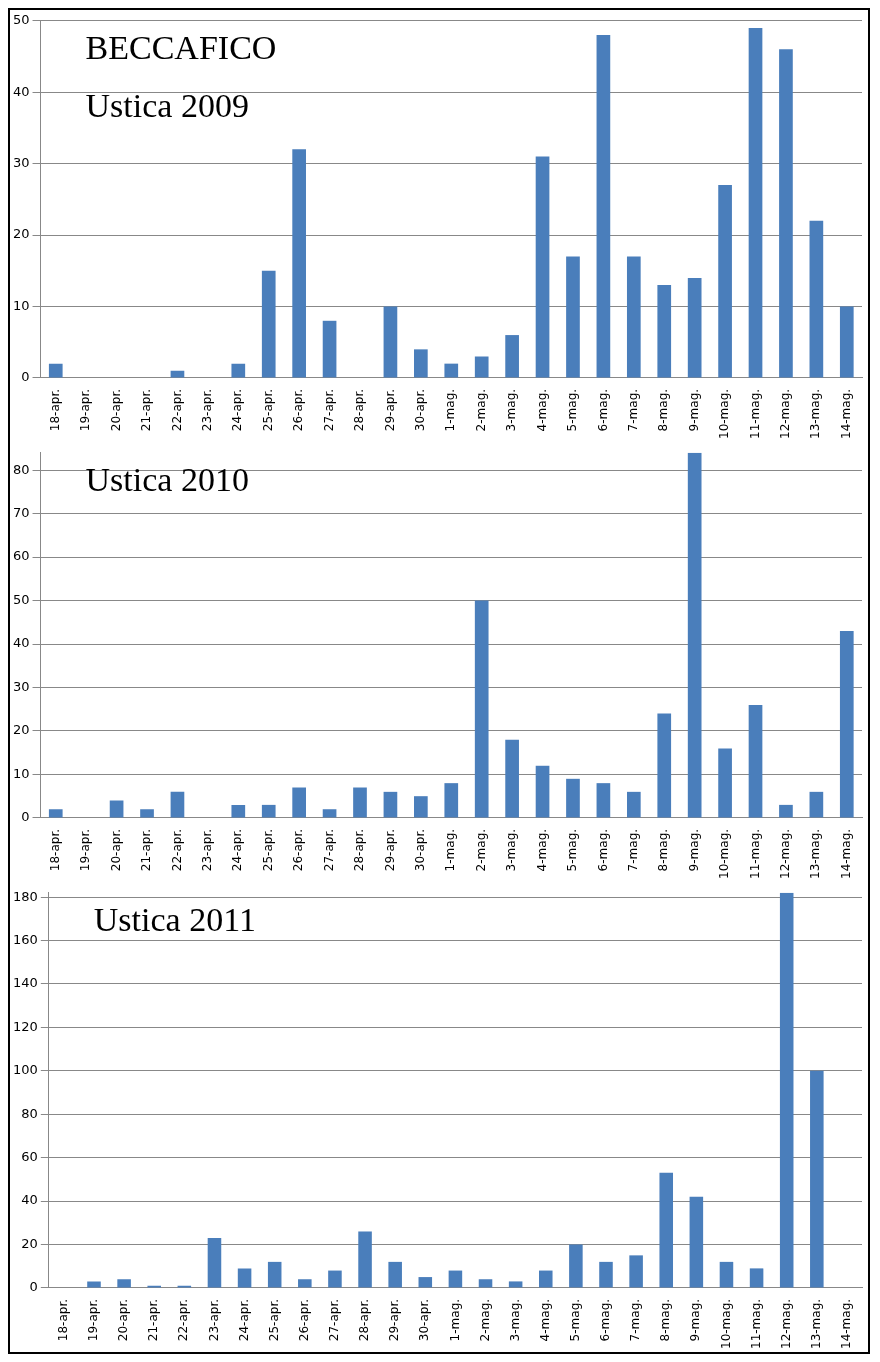 This screenshot has width=880, height=1362. I want to click on x-tick-label: 11-mag., so click(754, 413).